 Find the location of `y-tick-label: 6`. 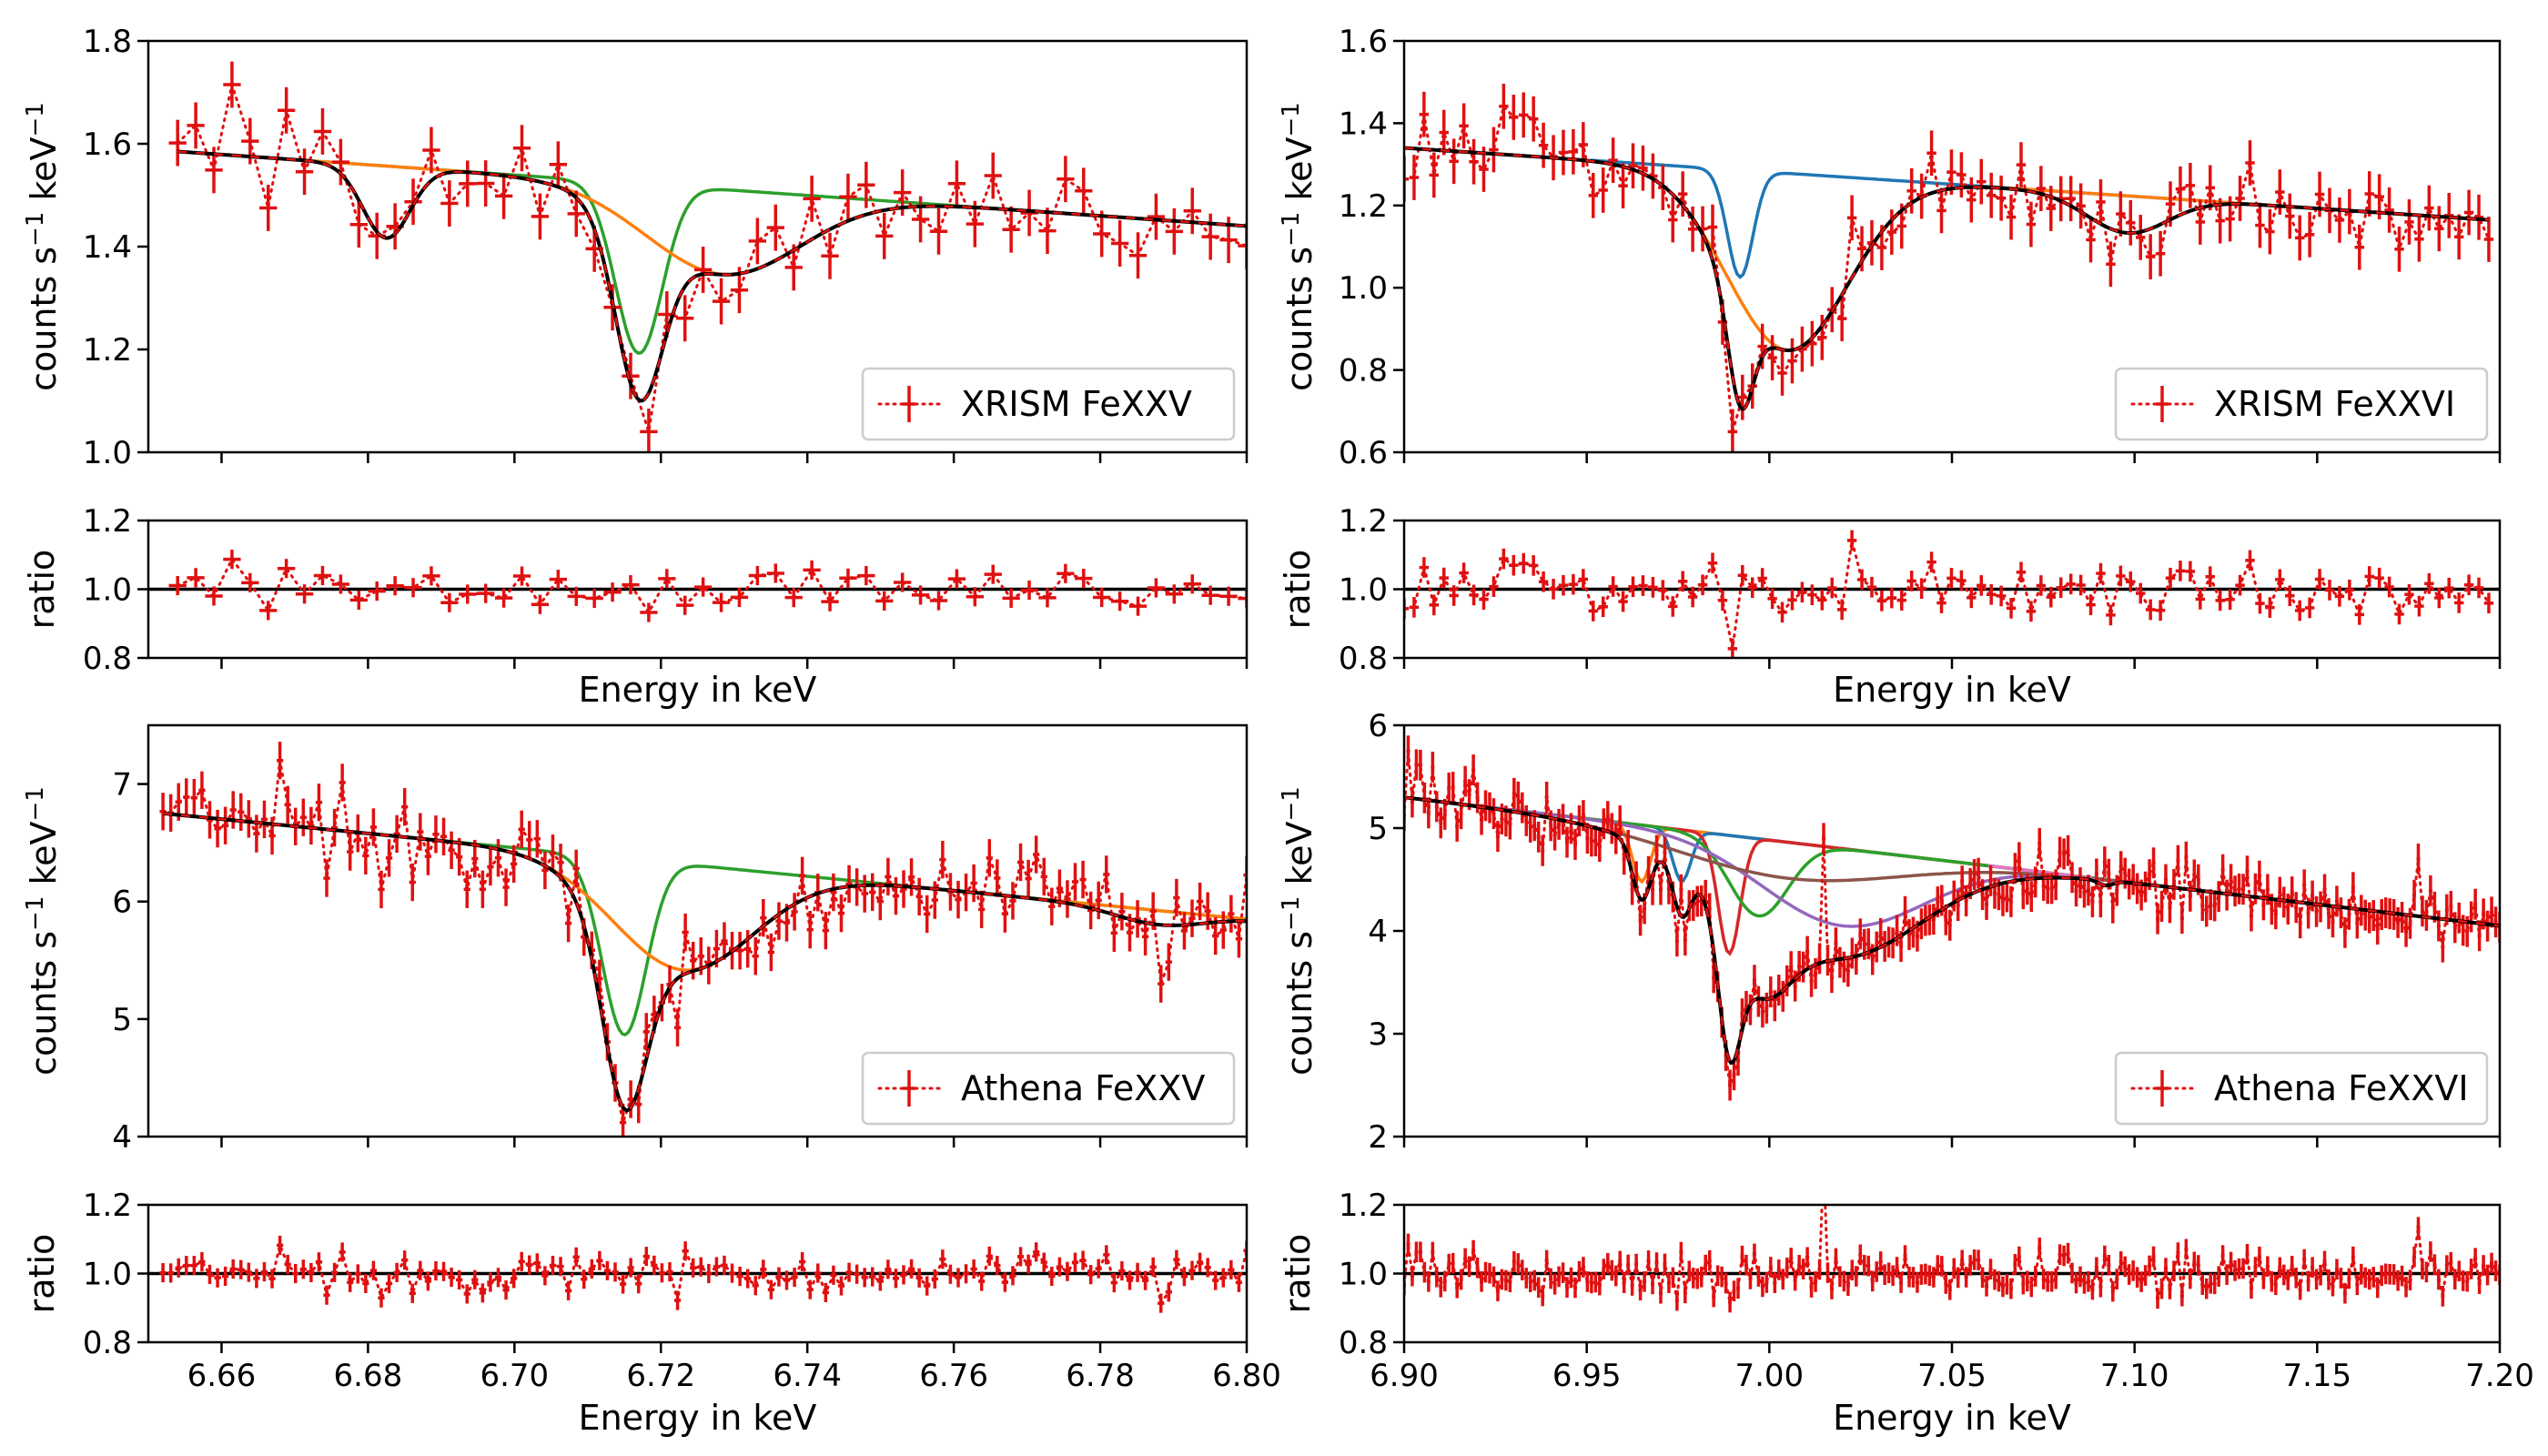

y-tick-label: 6 is located at coordinates (1378, 726).